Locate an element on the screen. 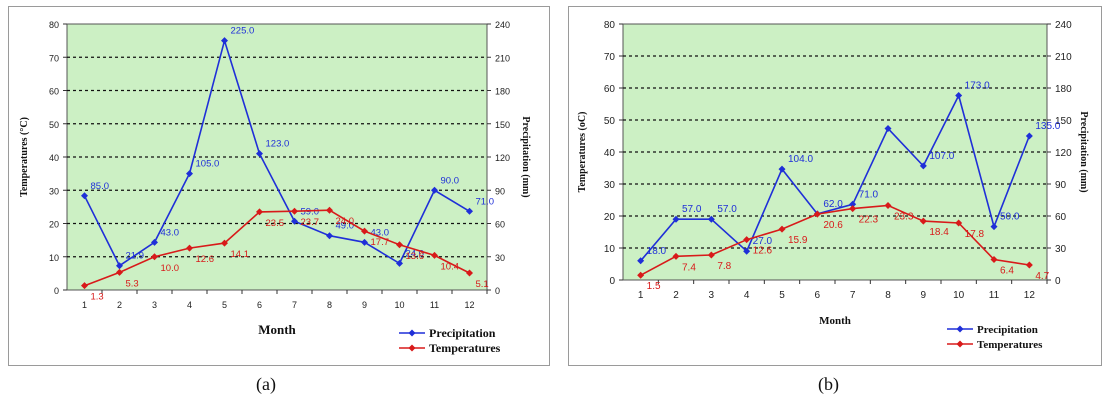 Image resolution: width=1110 pixels, height=402 pixels. legend-precipitation-label: Precipitation is located at coordinates (1007, 330).